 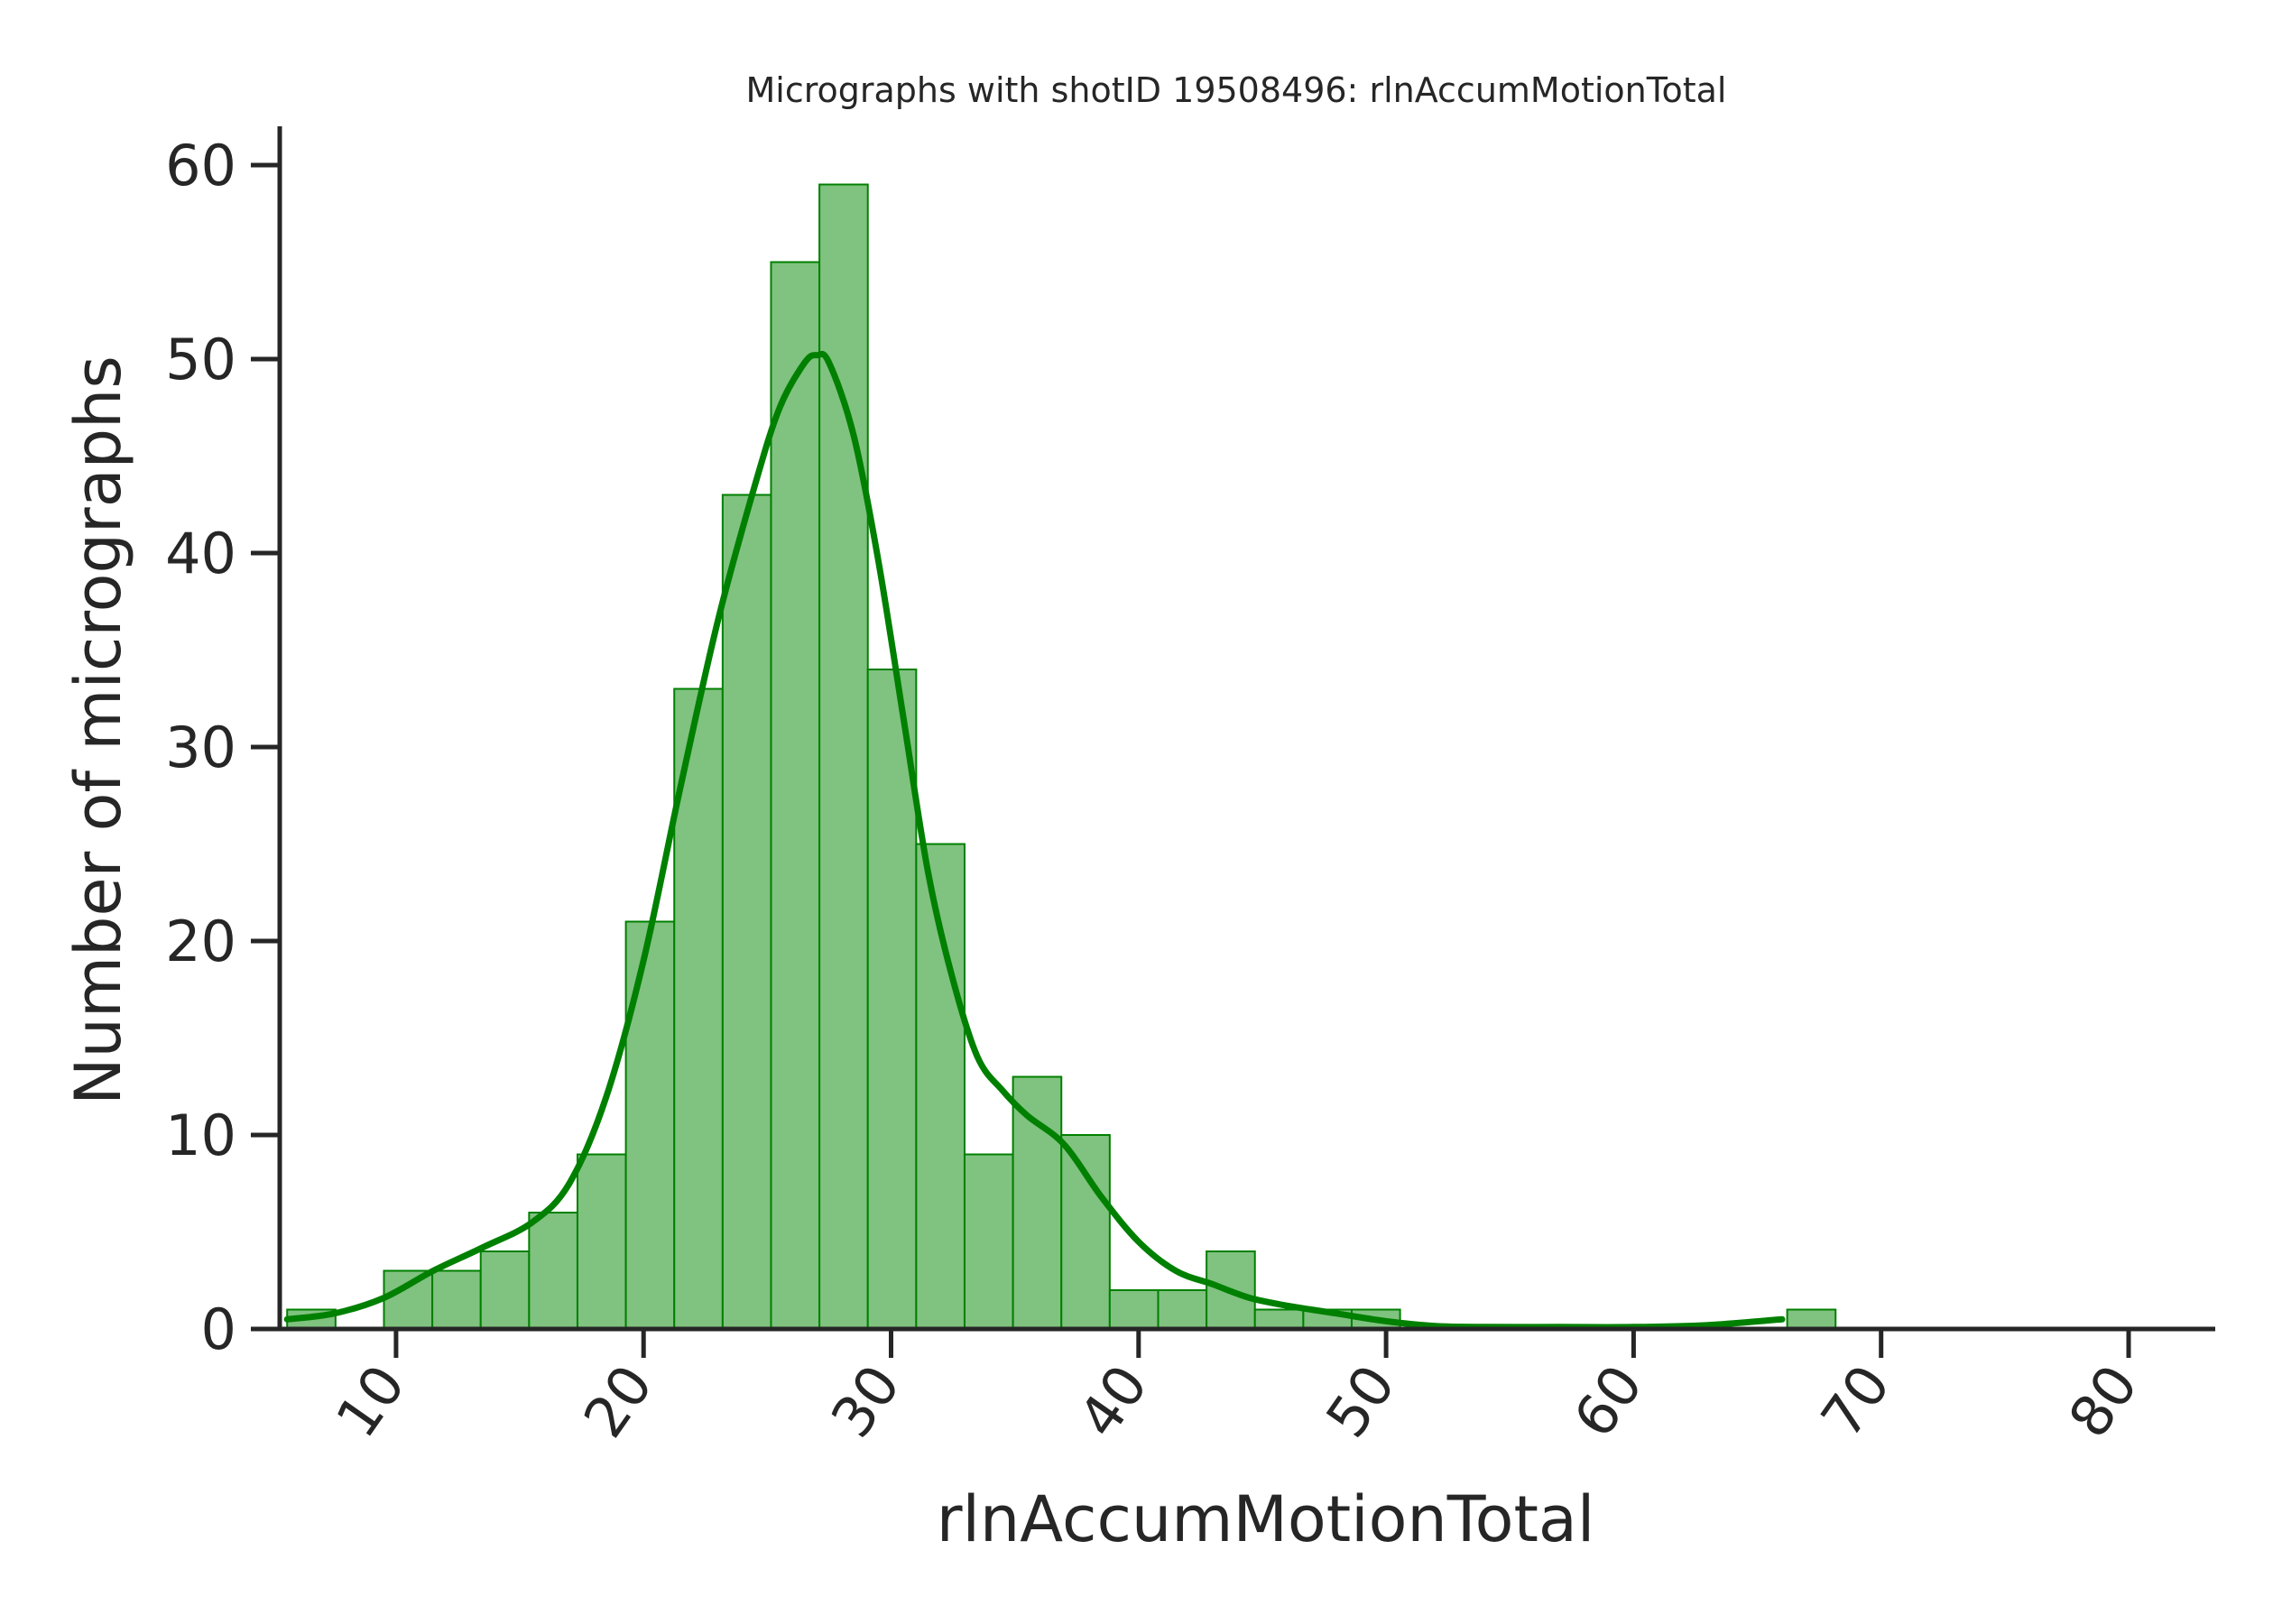 What do you see at coordinates (200, 165) in the screenshot?
I see `y-tick-label: 60` at bounding box center [200, 165].